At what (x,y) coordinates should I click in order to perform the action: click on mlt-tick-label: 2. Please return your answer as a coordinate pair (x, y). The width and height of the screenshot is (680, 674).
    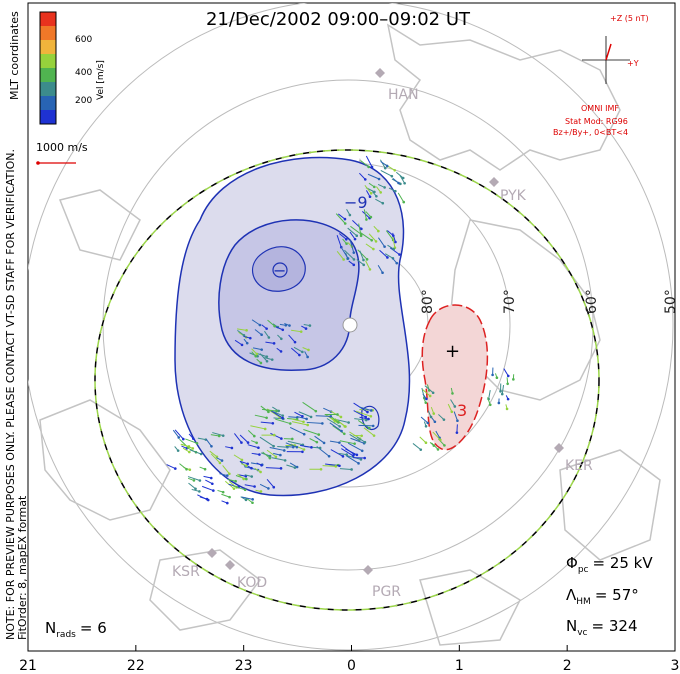
    Looking at the image, I should click on (567, 666).